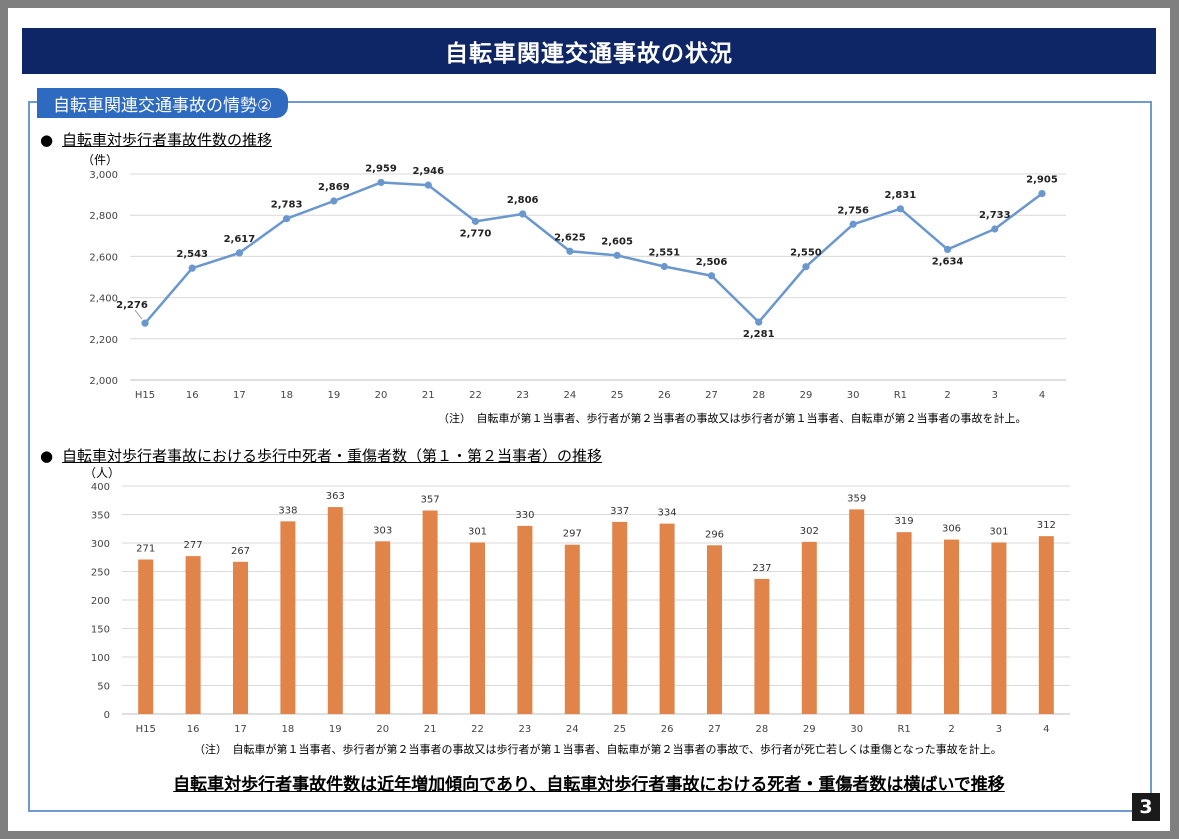 The width and height of the screenshot is (1179, 839). Describe the element at coordinates (100, 544) in the screenshot. I see `y-tick-label: 300` at that location.